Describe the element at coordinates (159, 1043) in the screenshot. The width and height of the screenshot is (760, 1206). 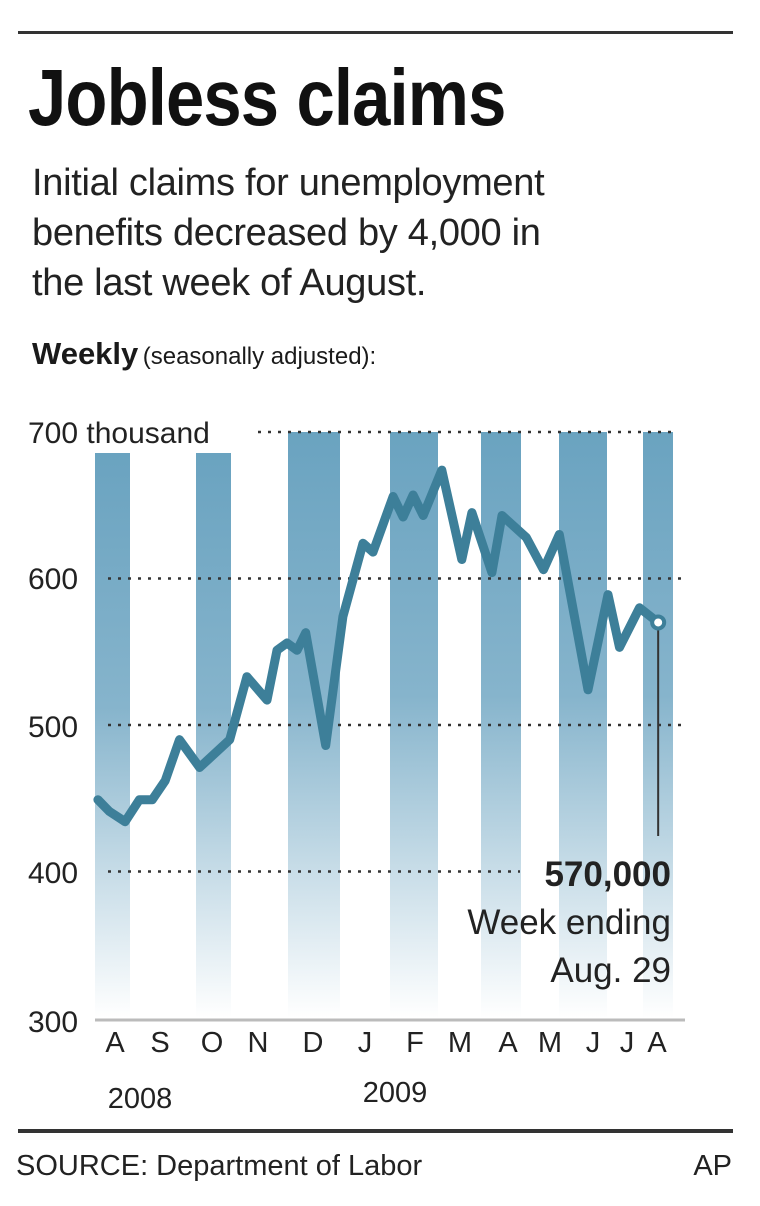
I see `x-tick-label: S` at that location.